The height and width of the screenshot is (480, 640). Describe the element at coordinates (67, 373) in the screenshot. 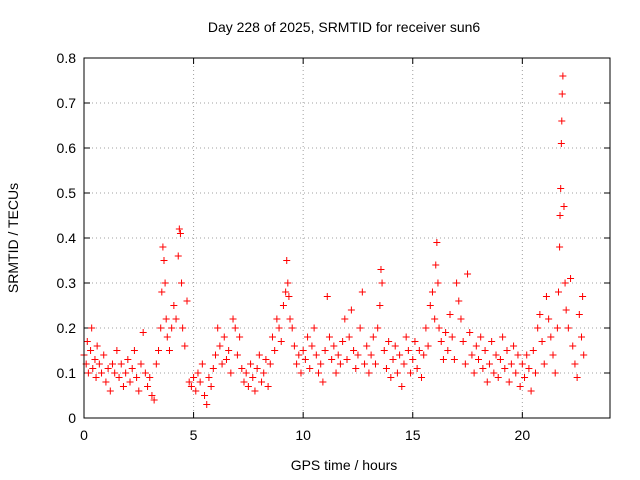

I see `y-tick-label: 0.1` at that location.